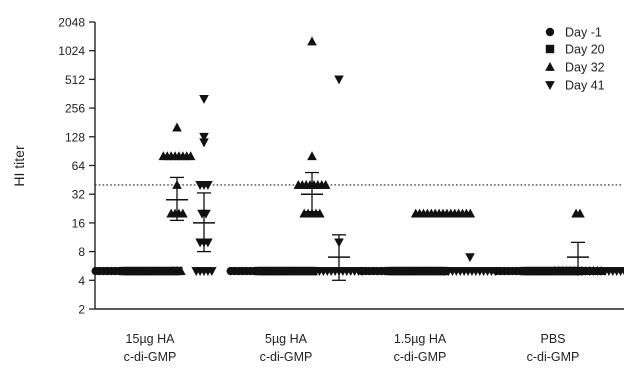 The image size is (624, 368). I want to click on legend-label: Day -1, so click(583, 33).